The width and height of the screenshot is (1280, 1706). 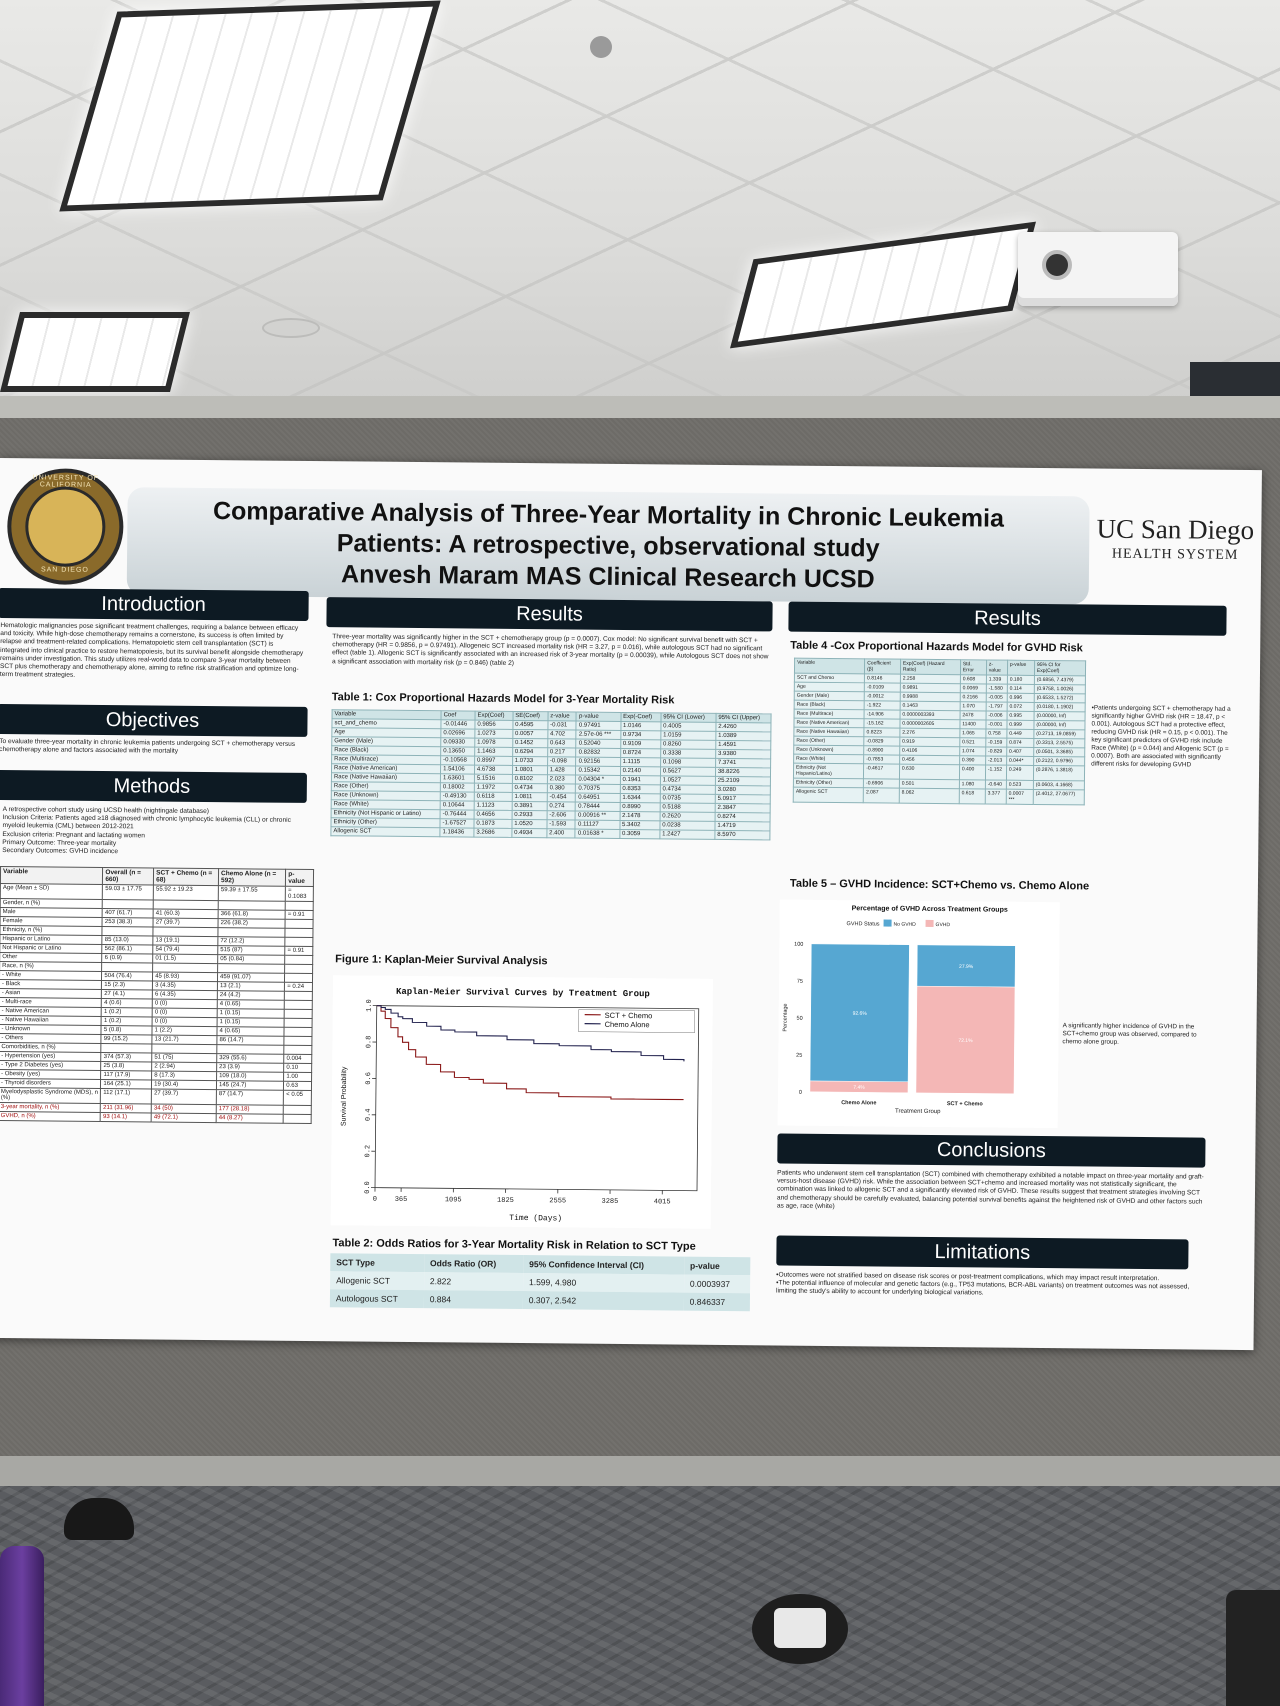 I want to click on gvhd-y-tick-label: 0, so click(x=800, y=1093).